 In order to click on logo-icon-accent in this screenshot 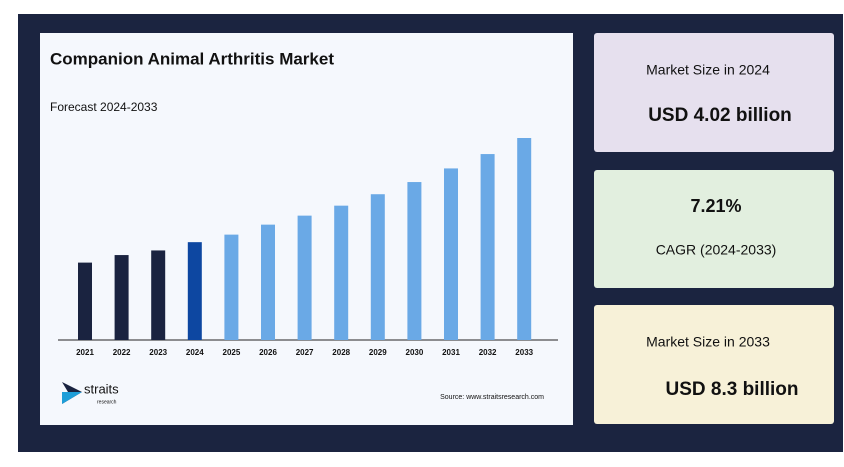, I will do `click(72, 398)`.